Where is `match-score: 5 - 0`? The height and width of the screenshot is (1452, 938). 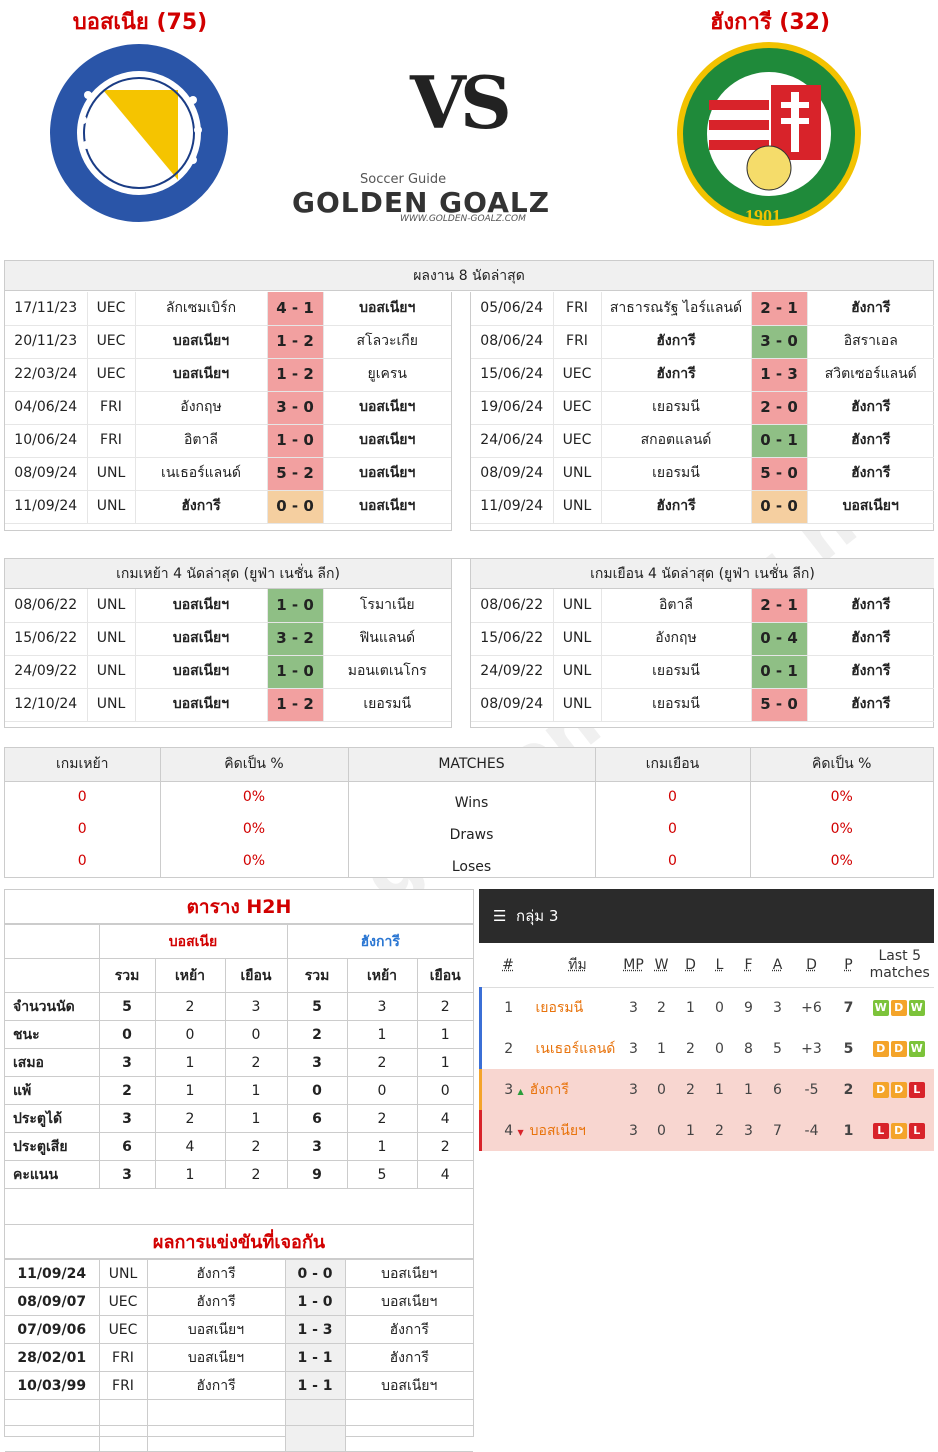
match-score: 5 - 0 is located at coordinates (779, 474).